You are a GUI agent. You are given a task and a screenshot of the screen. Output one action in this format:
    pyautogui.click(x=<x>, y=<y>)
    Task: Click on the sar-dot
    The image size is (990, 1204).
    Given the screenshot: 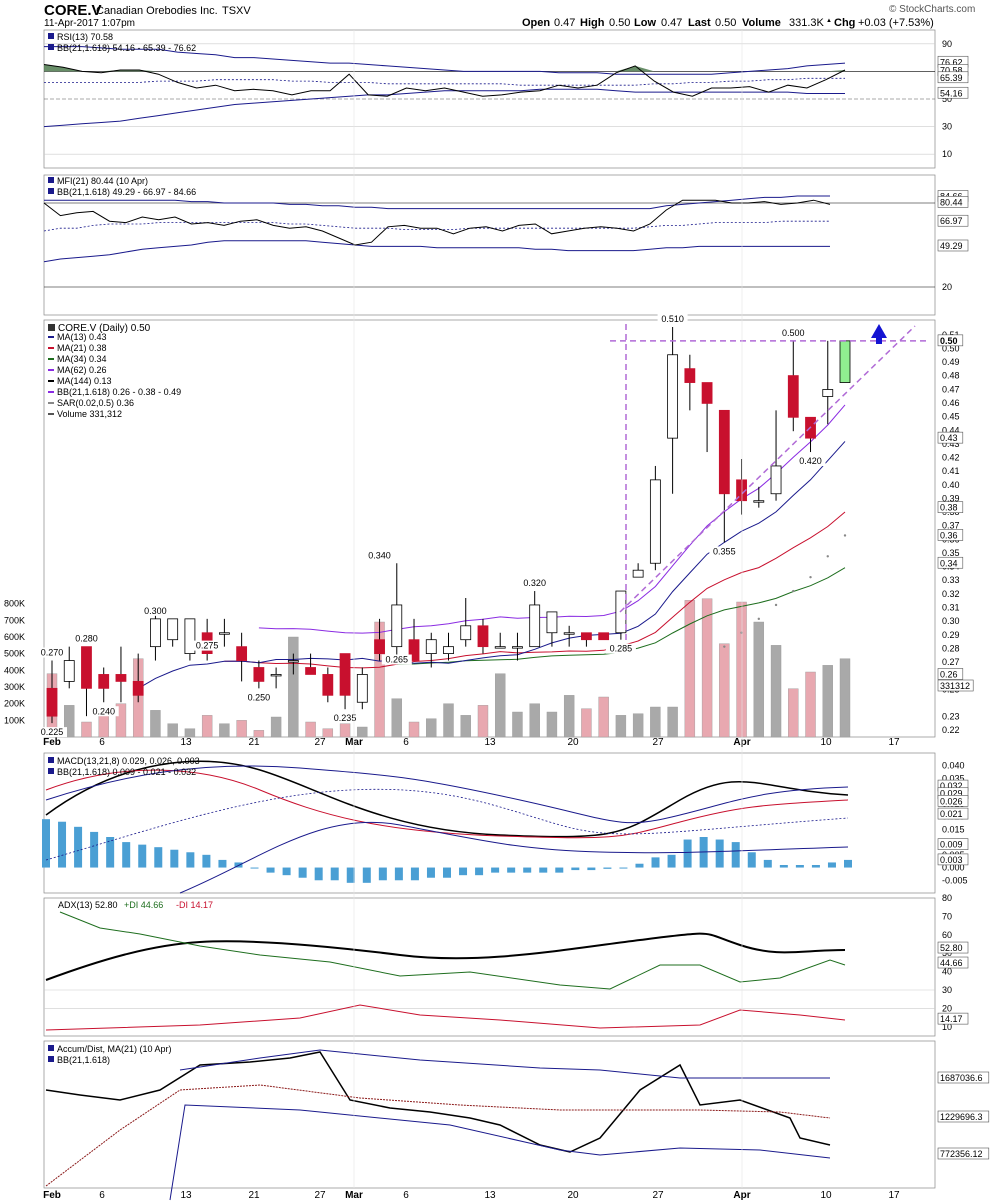 What is the action you would take?
    pyautogui.click(x=776, y=605)
    